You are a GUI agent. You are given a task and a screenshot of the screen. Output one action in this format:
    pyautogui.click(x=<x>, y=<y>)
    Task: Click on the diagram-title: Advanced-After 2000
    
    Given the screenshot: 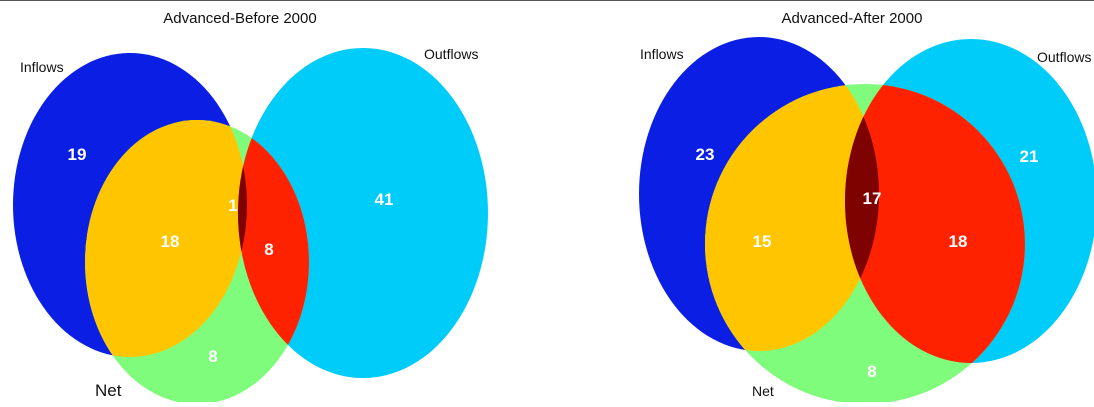 What is the action you would take?
    pyautogui.click(x=852, y=18)
    